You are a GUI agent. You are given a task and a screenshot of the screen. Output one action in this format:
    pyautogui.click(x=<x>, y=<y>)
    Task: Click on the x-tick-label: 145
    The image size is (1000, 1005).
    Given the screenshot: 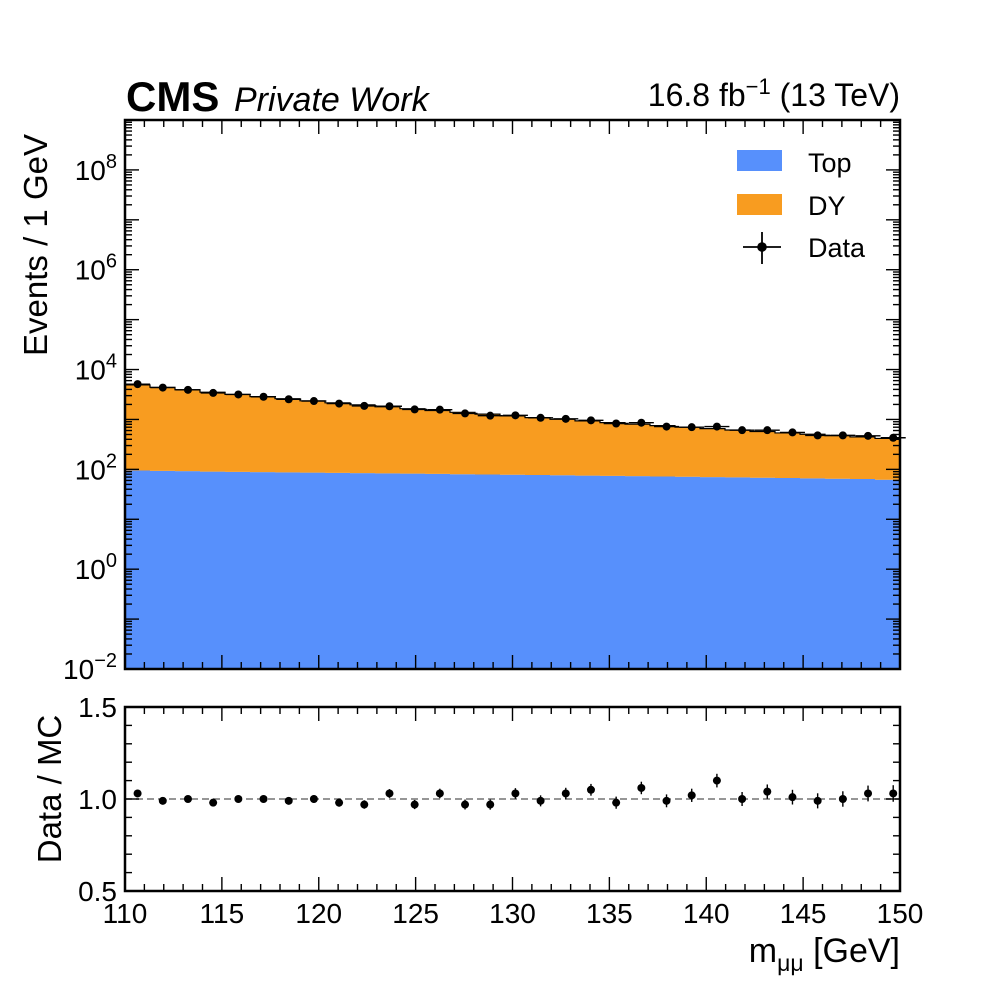 What is the action you would take?
    pyautogui.click(x=803, y=913)
    